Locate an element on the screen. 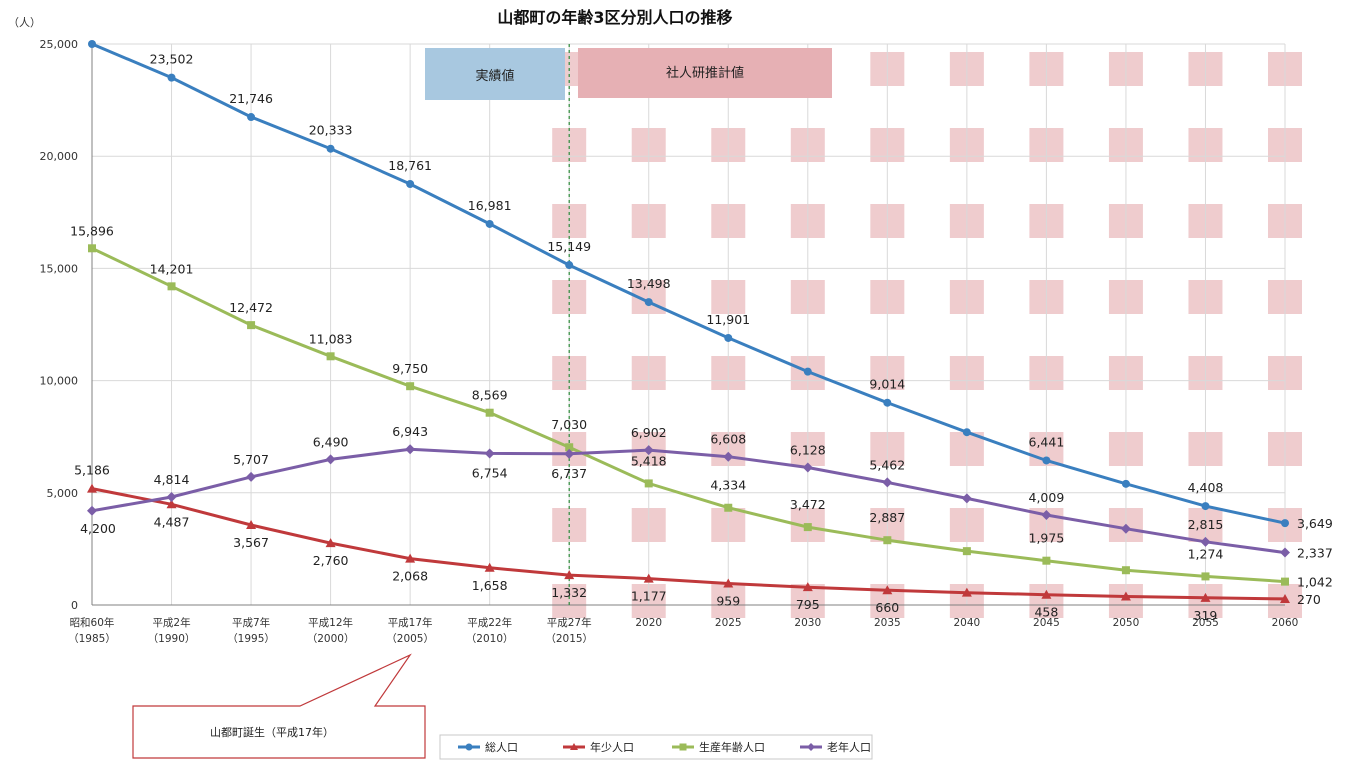  data-label-1-0: 5,186 is located at coordinates (92, 470).